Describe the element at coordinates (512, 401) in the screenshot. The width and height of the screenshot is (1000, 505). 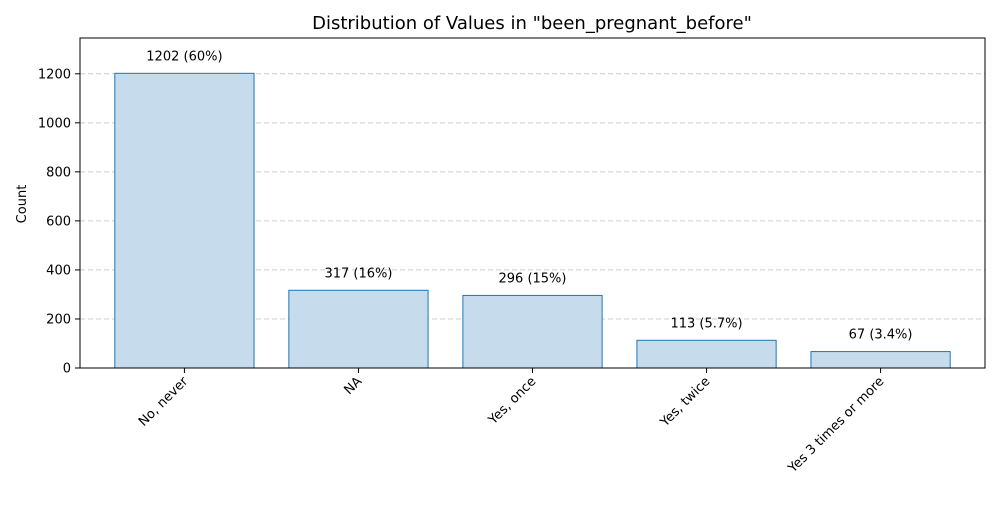
I see `x-tick-label: Yes, once` at that location.